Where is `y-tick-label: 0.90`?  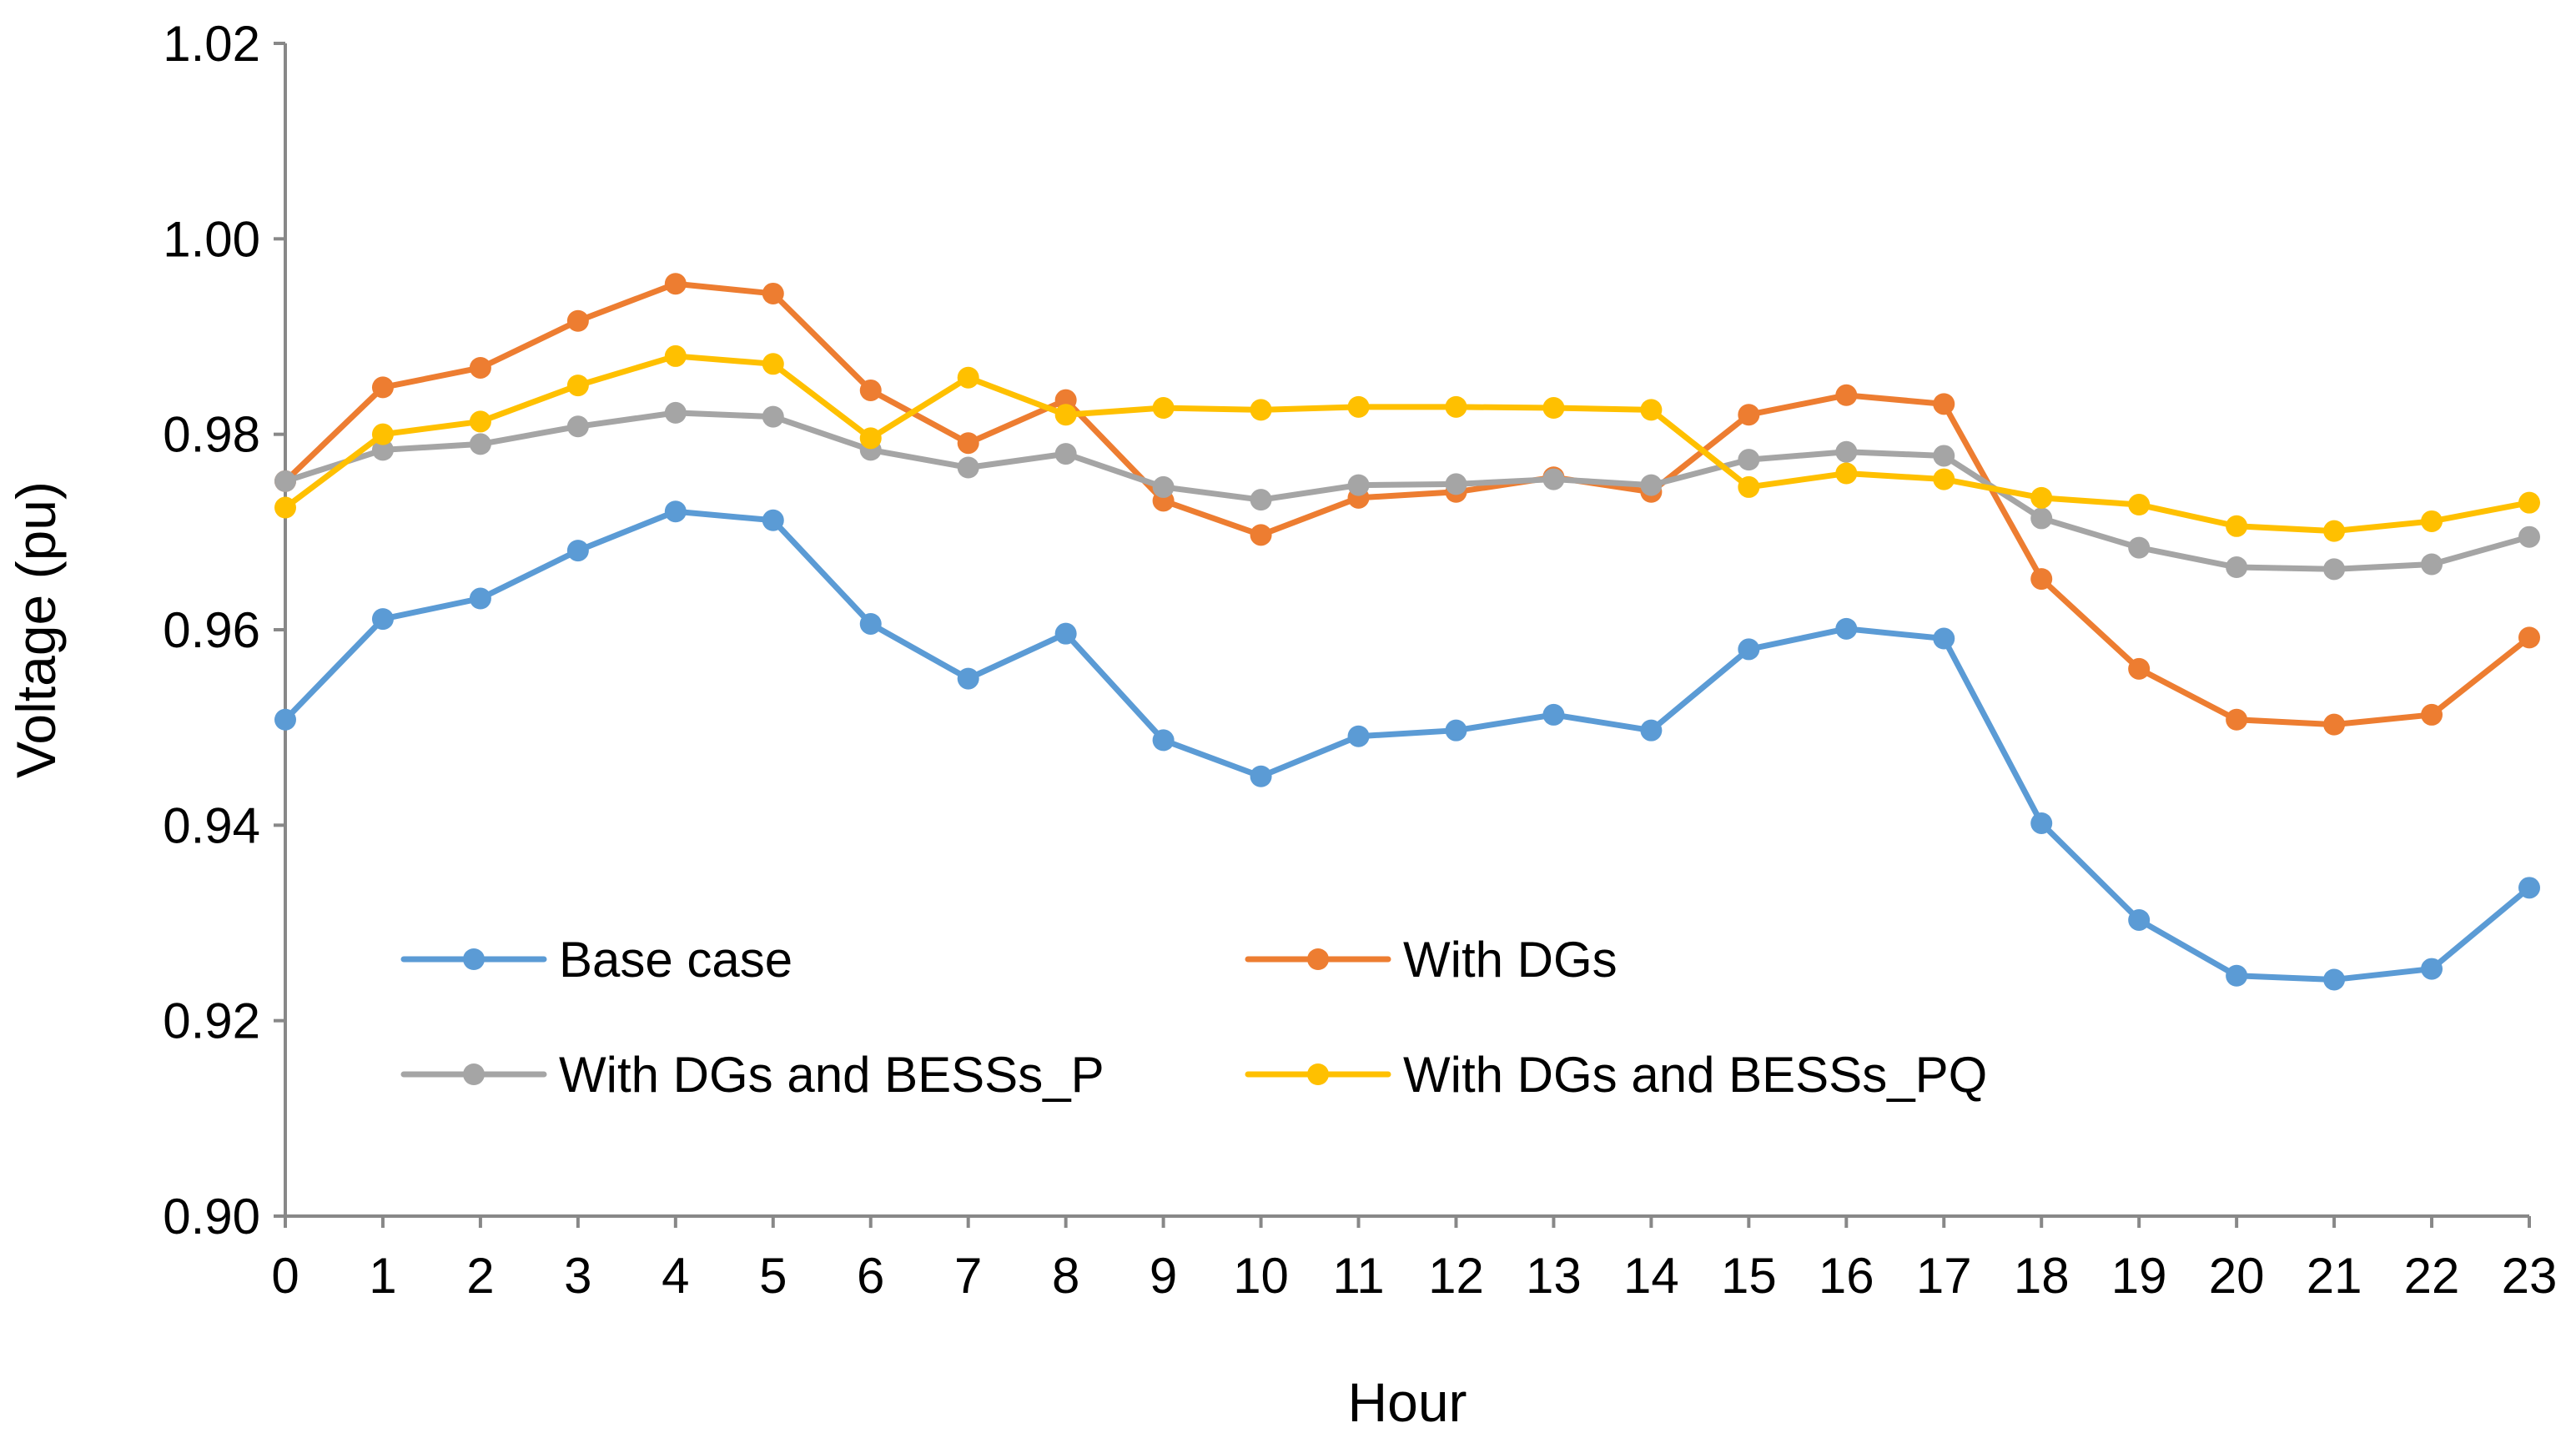 y-tick-label: 0.90 is located at coordinates (211, 1216).